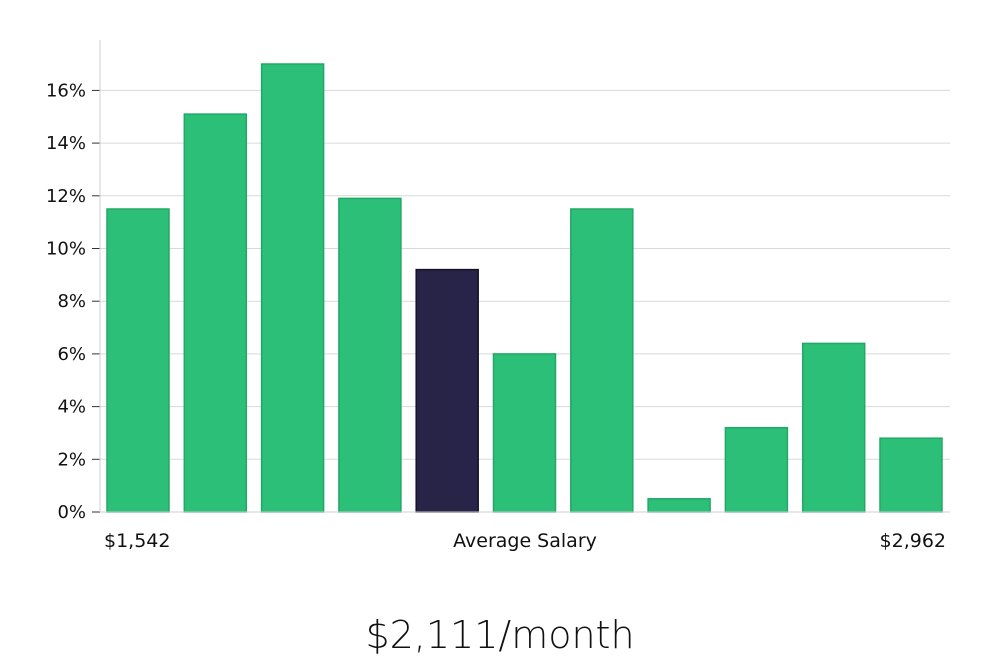 The height and width of the screenshot is (660, 1000). Describe the element at coordinates (71, 459) in the screenshot. I see `y-tick-label: 2%` at that location.